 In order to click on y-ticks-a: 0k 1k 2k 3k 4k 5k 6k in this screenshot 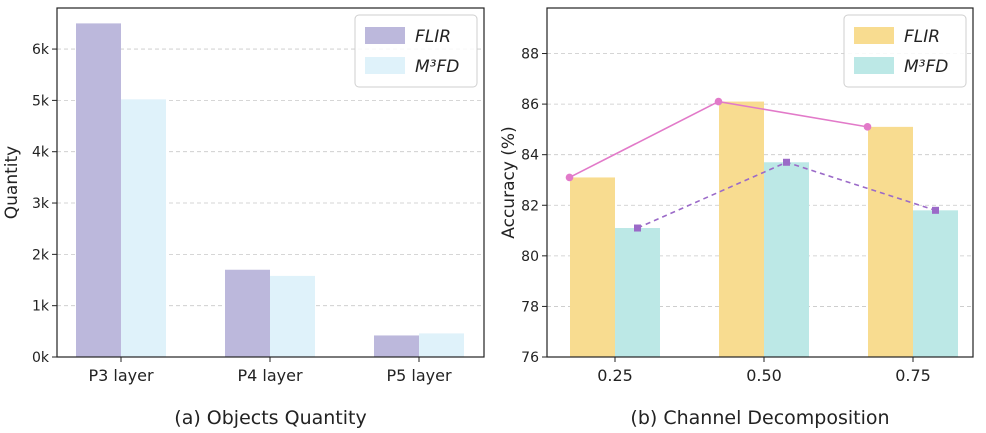, I will do `click(44, 204)`.